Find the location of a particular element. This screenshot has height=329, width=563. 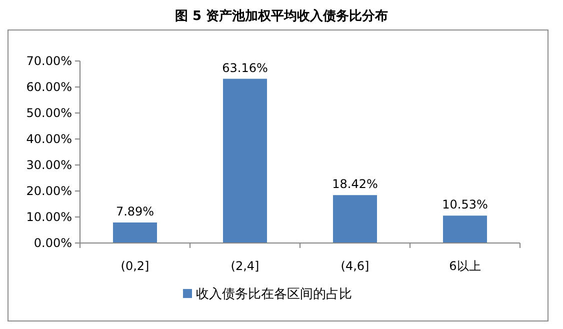

legend-label: 收入债务比在各区间的占比 is located at coordinates (274, 294).